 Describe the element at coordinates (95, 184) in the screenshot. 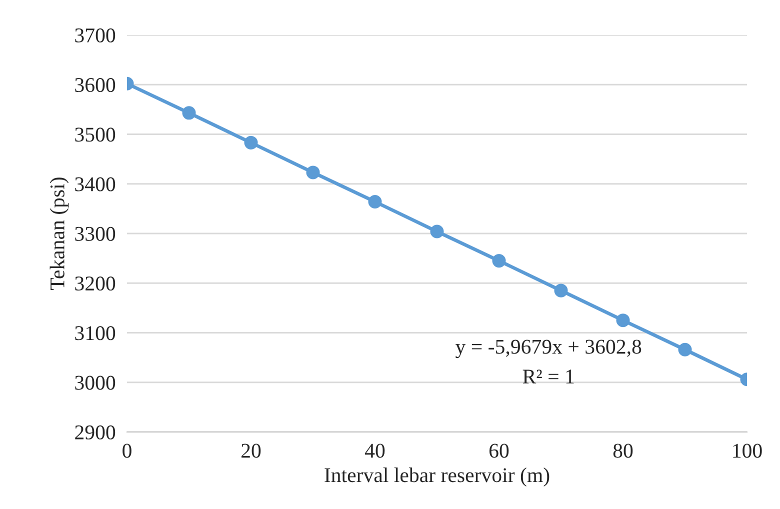

I see `y-tick-label: 3400` at that location.